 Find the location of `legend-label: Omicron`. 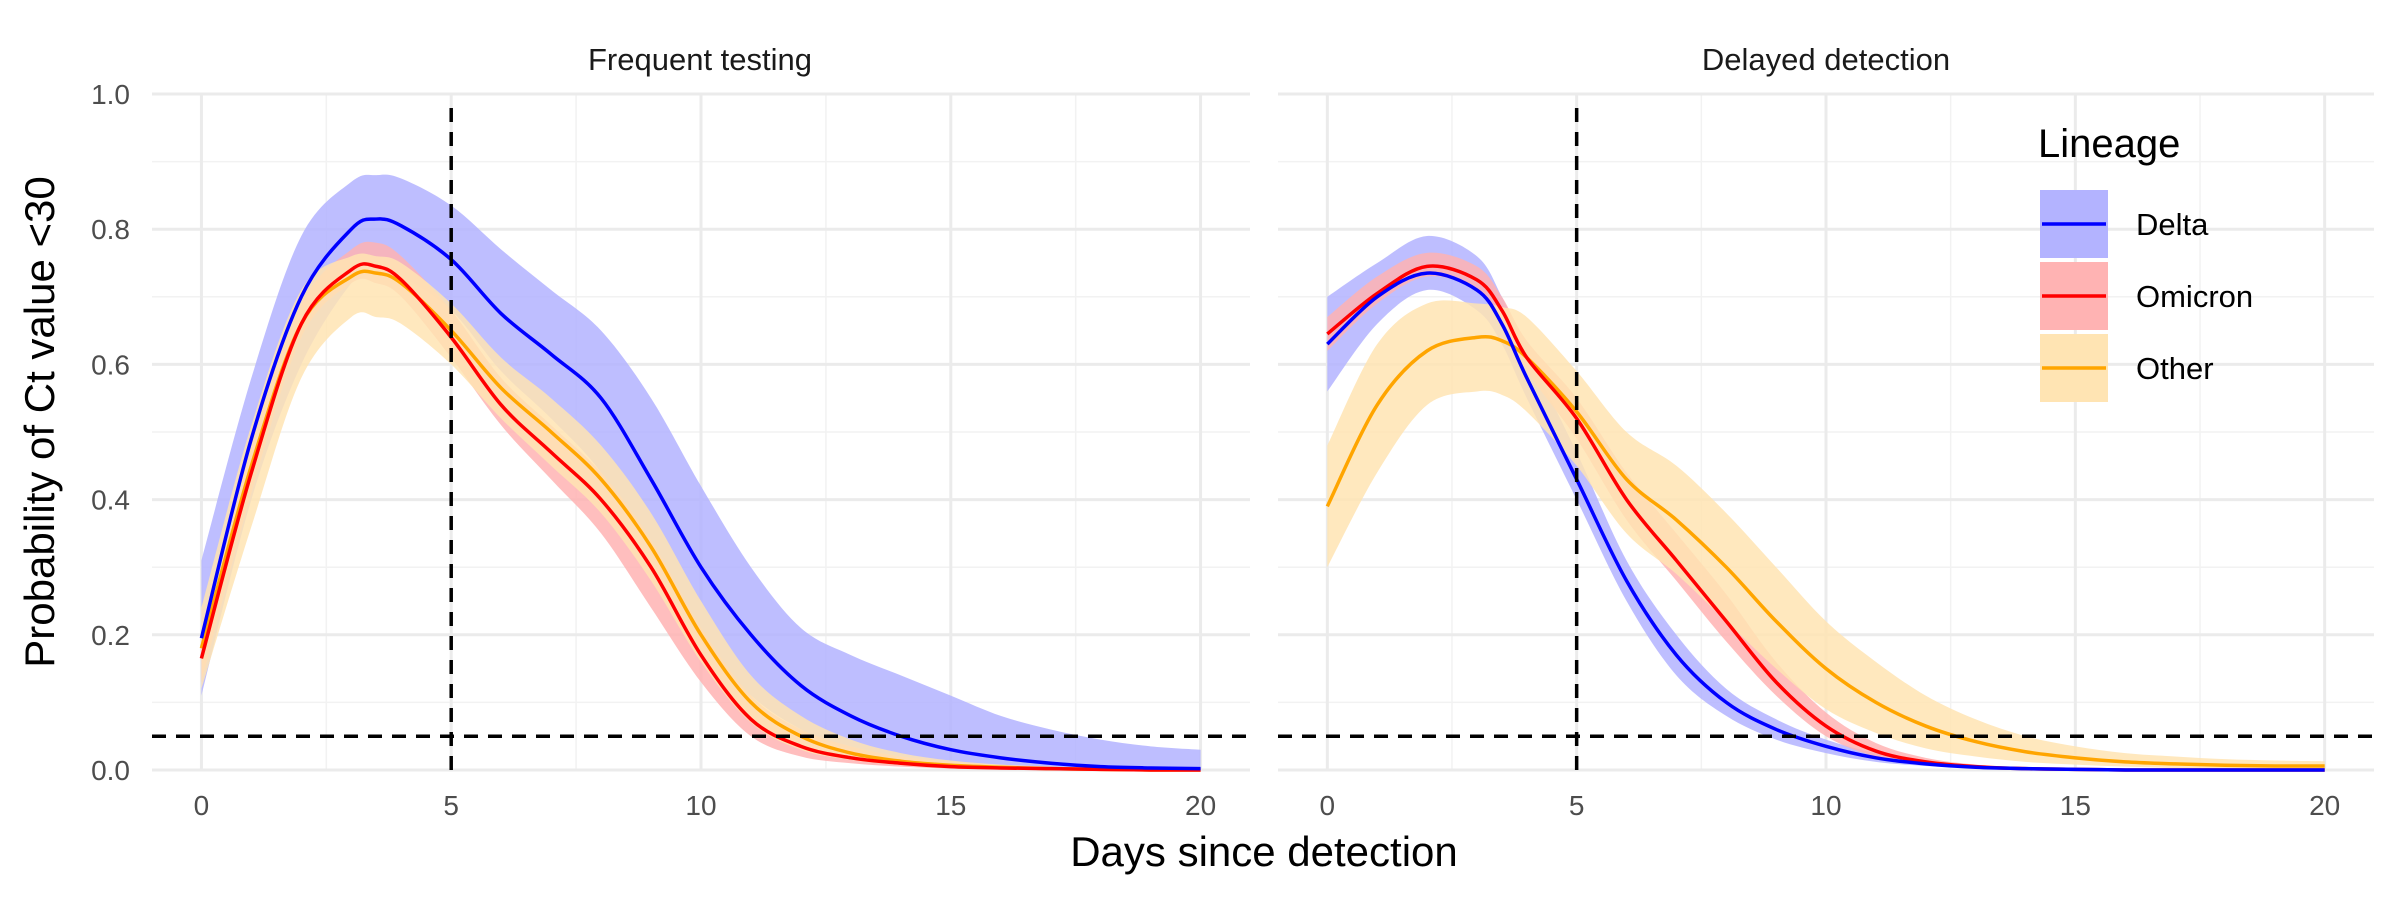

legend-label: Omicron is located at coordinates (2194, 296).